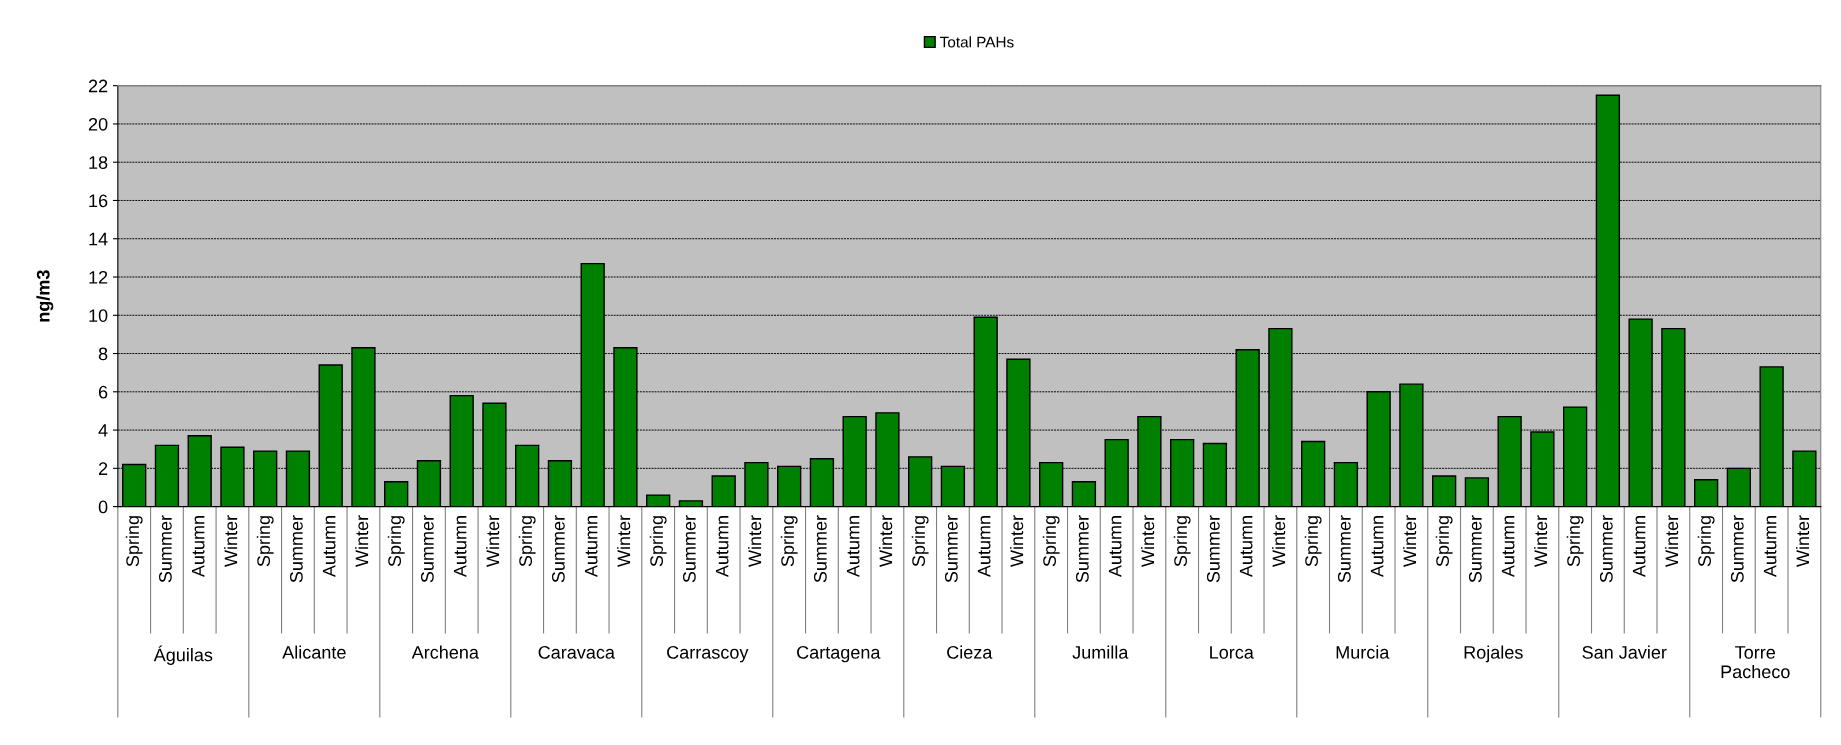  I want to click on text: Alicante, so click(314, 652).